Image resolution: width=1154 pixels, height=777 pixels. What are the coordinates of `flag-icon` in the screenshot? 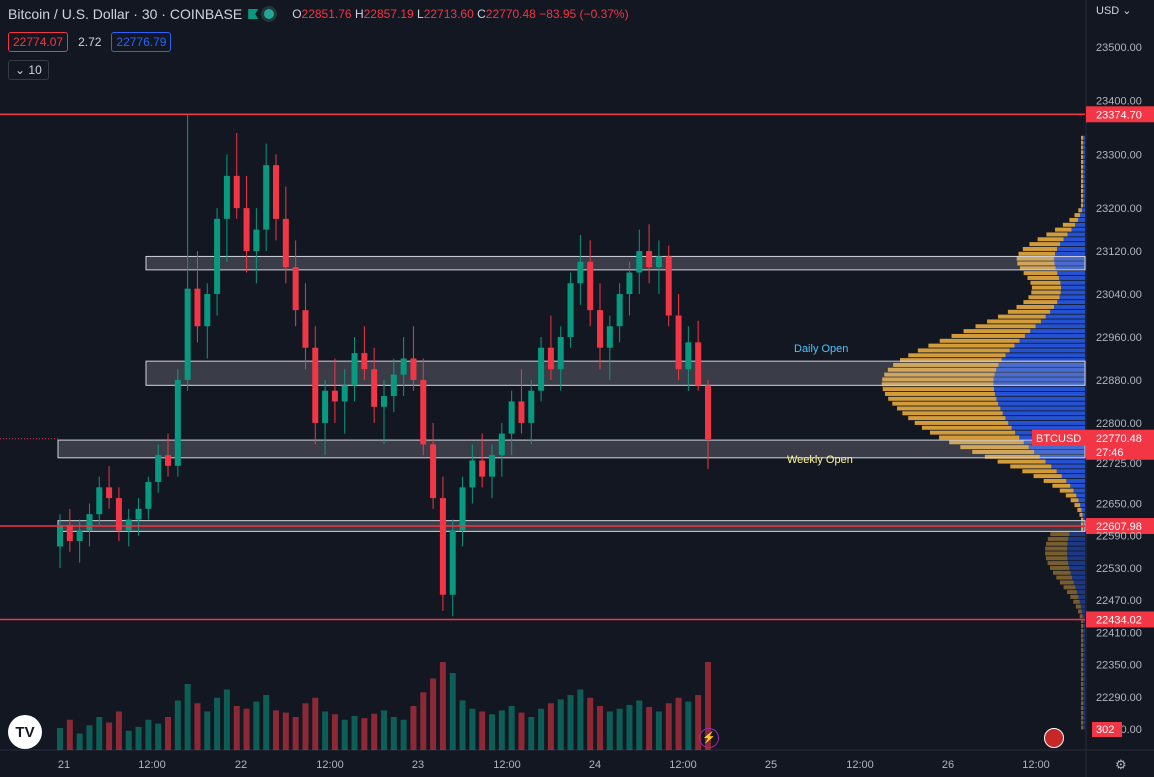 It's located at (253, 14).